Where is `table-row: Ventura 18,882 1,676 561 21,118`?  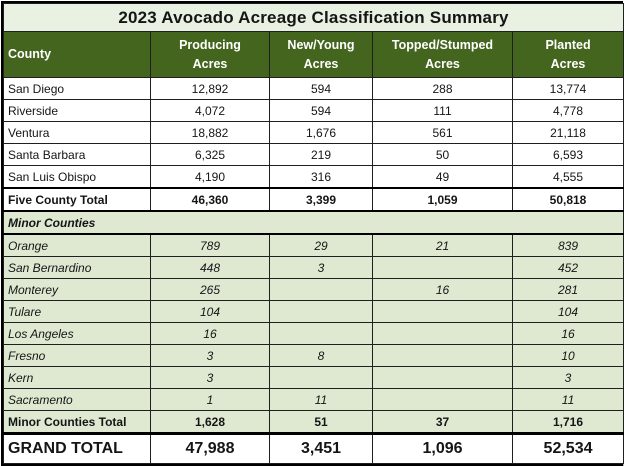 table-row: Ventura 18,882 1,676 561 21,118 is located at coordinates (313, 132).